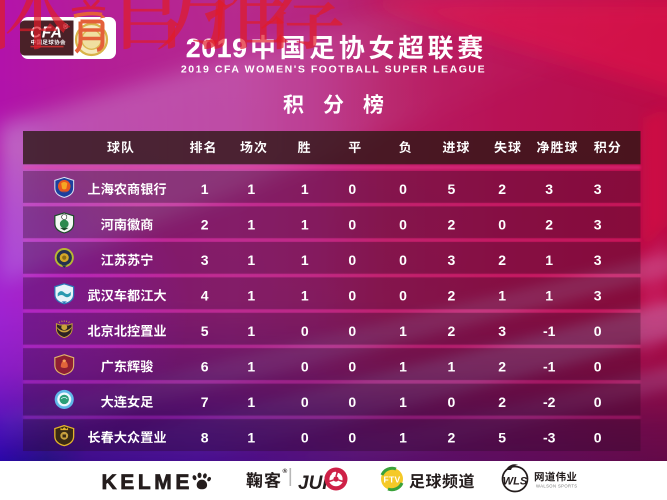 This screenshot has width=667, height=500. Describe the element at coordinates (148, 482) in the screenshot. I see `svg-text: KELME` at that location.